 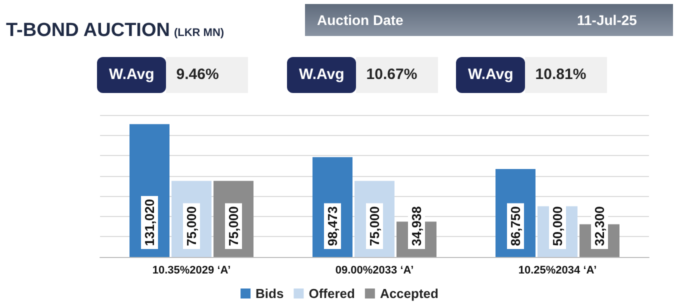 I want to click on x-tick-label: 09.00%2033 ‘A’, so click(x=374, y=270).